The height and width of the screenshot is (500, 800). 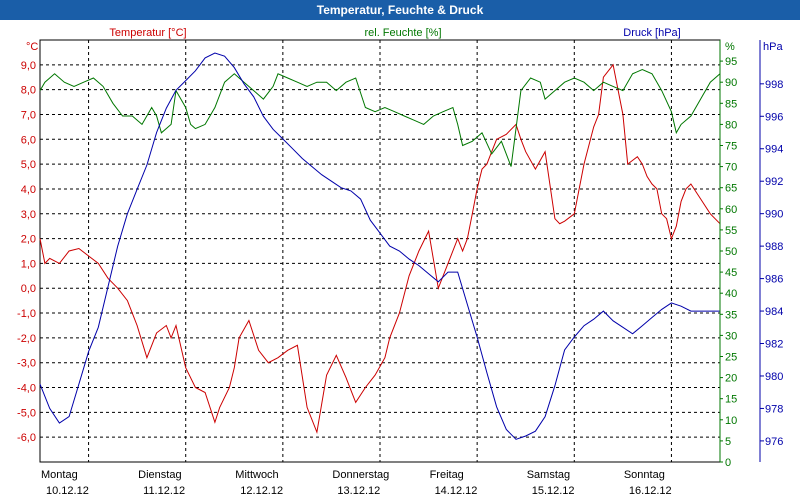 I want to click on pressure-tick-label: 998, so click(x=774, y=85).